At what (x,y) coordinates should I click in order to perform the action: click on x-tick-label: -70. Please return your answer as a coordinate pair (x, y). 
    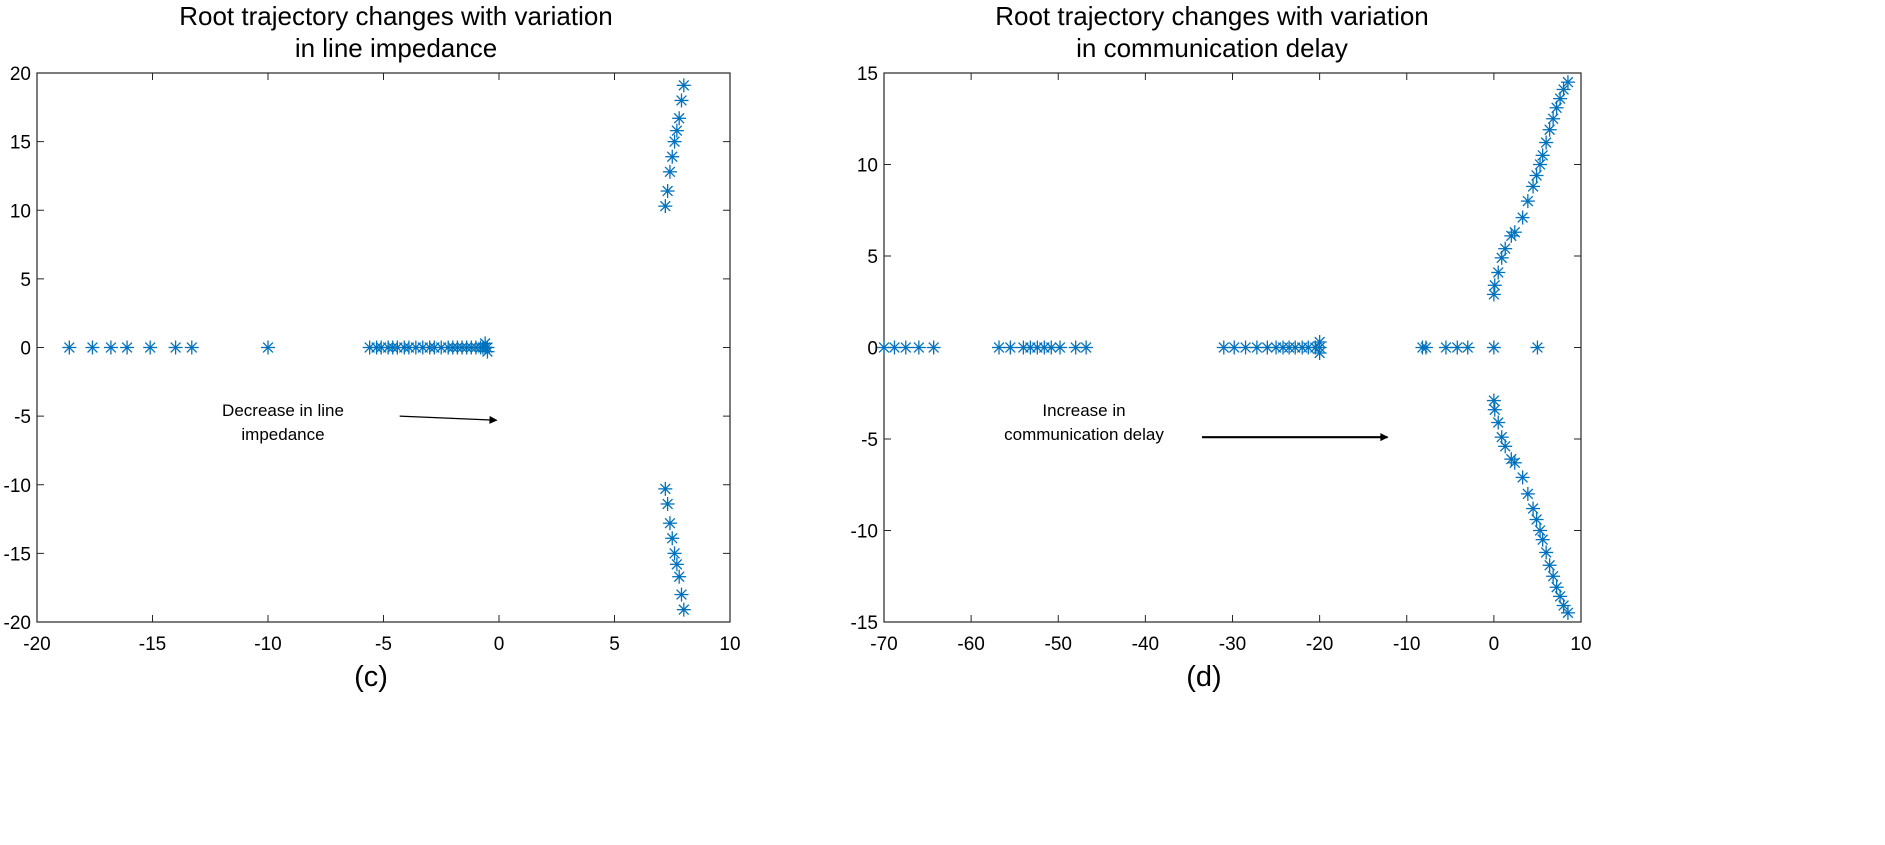
    Looking at the image, I should click on (883, 644).